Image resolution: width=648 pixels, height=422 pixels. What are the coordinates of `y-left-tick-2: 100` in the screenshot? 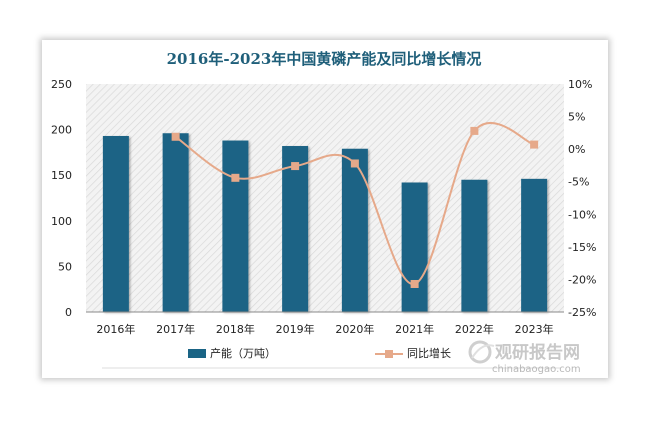 It's located at (61, 221).